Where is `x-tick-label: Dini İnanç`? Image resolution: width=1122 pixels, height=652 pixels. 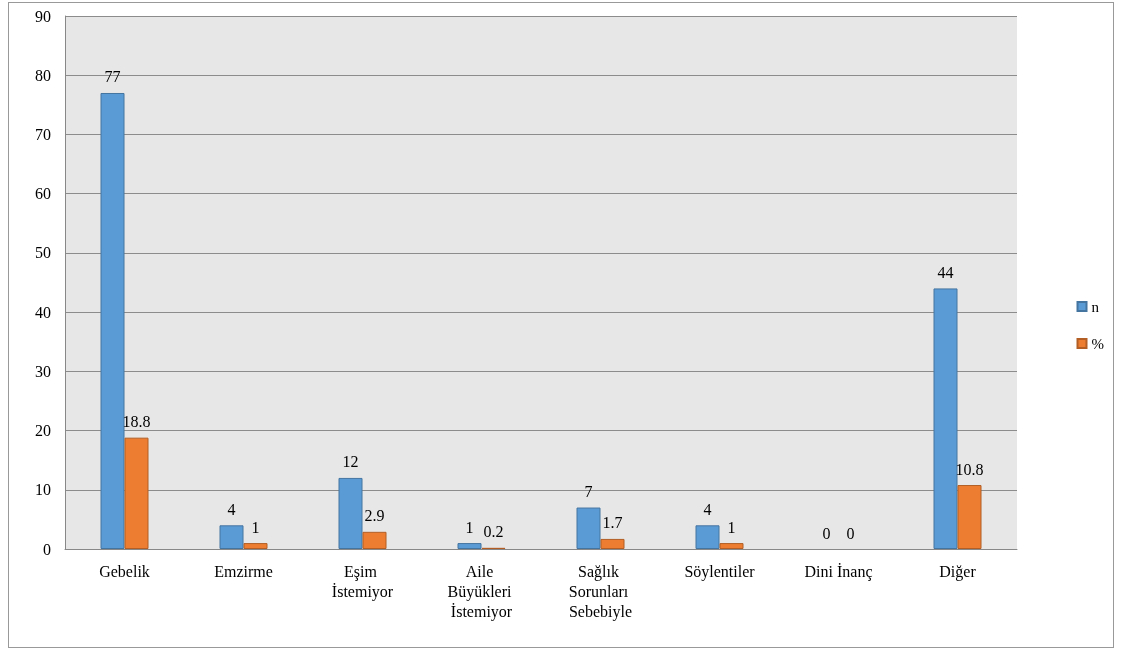
x-tick-label: Dini İnanç is located at coordinates (838, 571).